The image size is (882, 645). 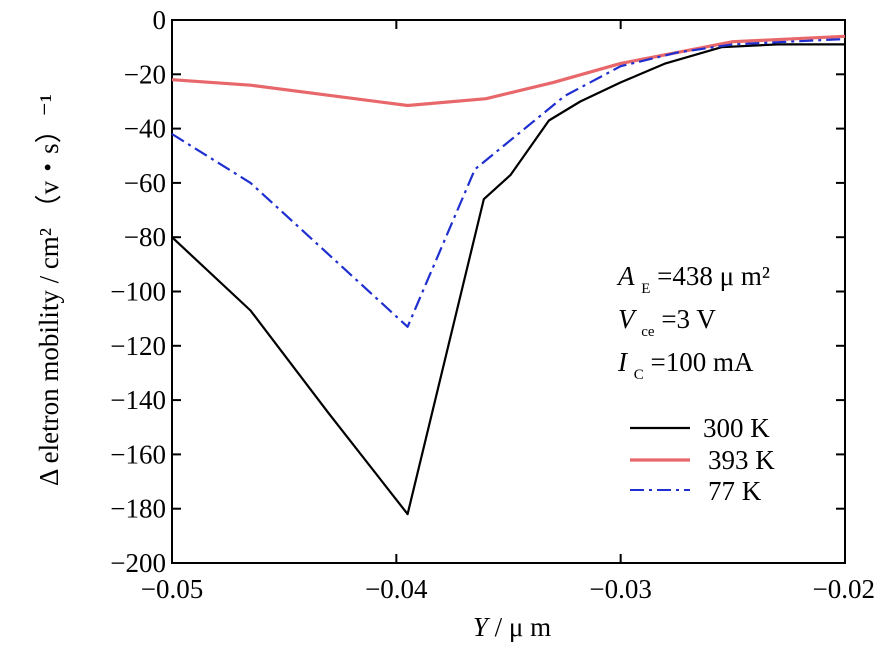 What do you see at coordinates (482, 627) in the screenshot?
I see `x-axis-variable: Y` at bounding box center [482, 627].